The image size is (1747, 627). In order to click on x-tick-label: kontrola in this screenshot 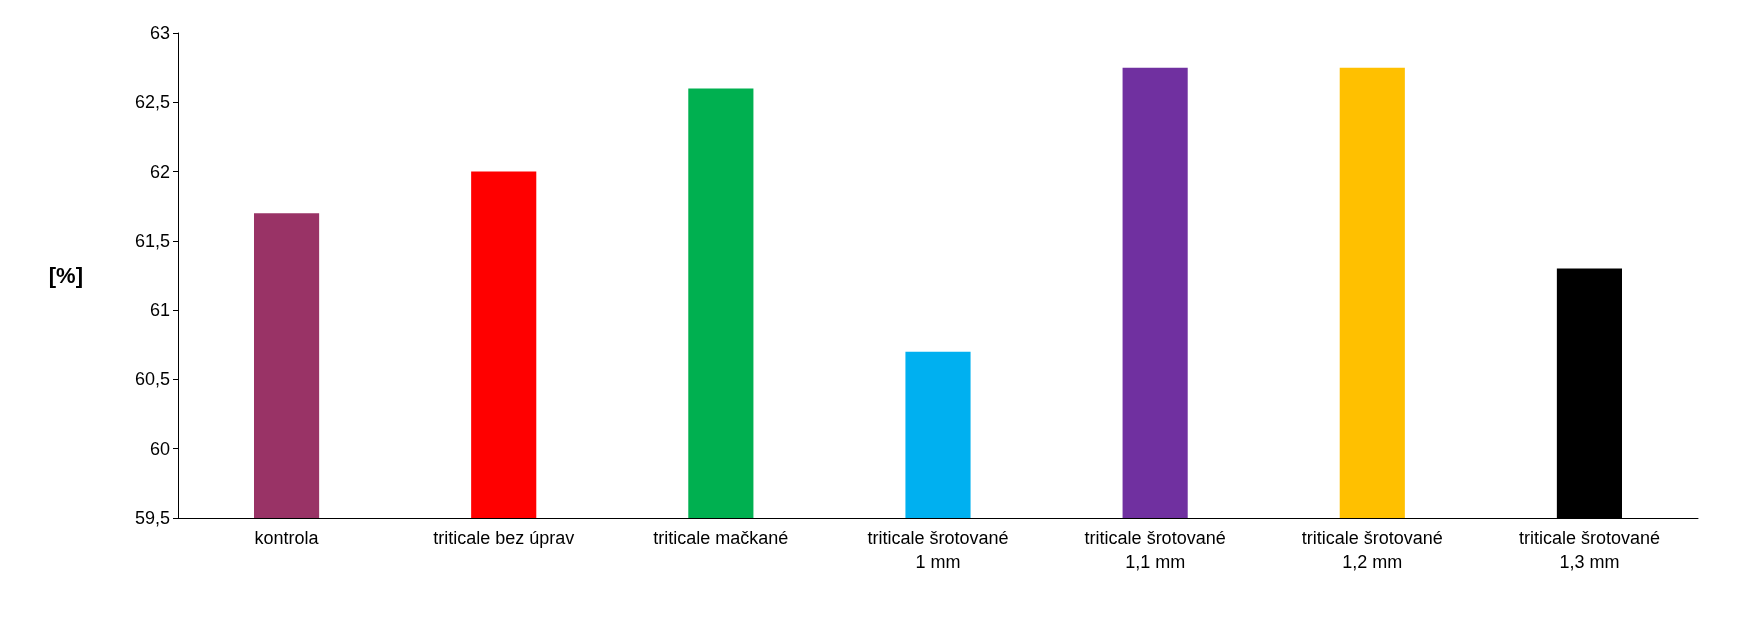, I will do `click(287, 538)`.